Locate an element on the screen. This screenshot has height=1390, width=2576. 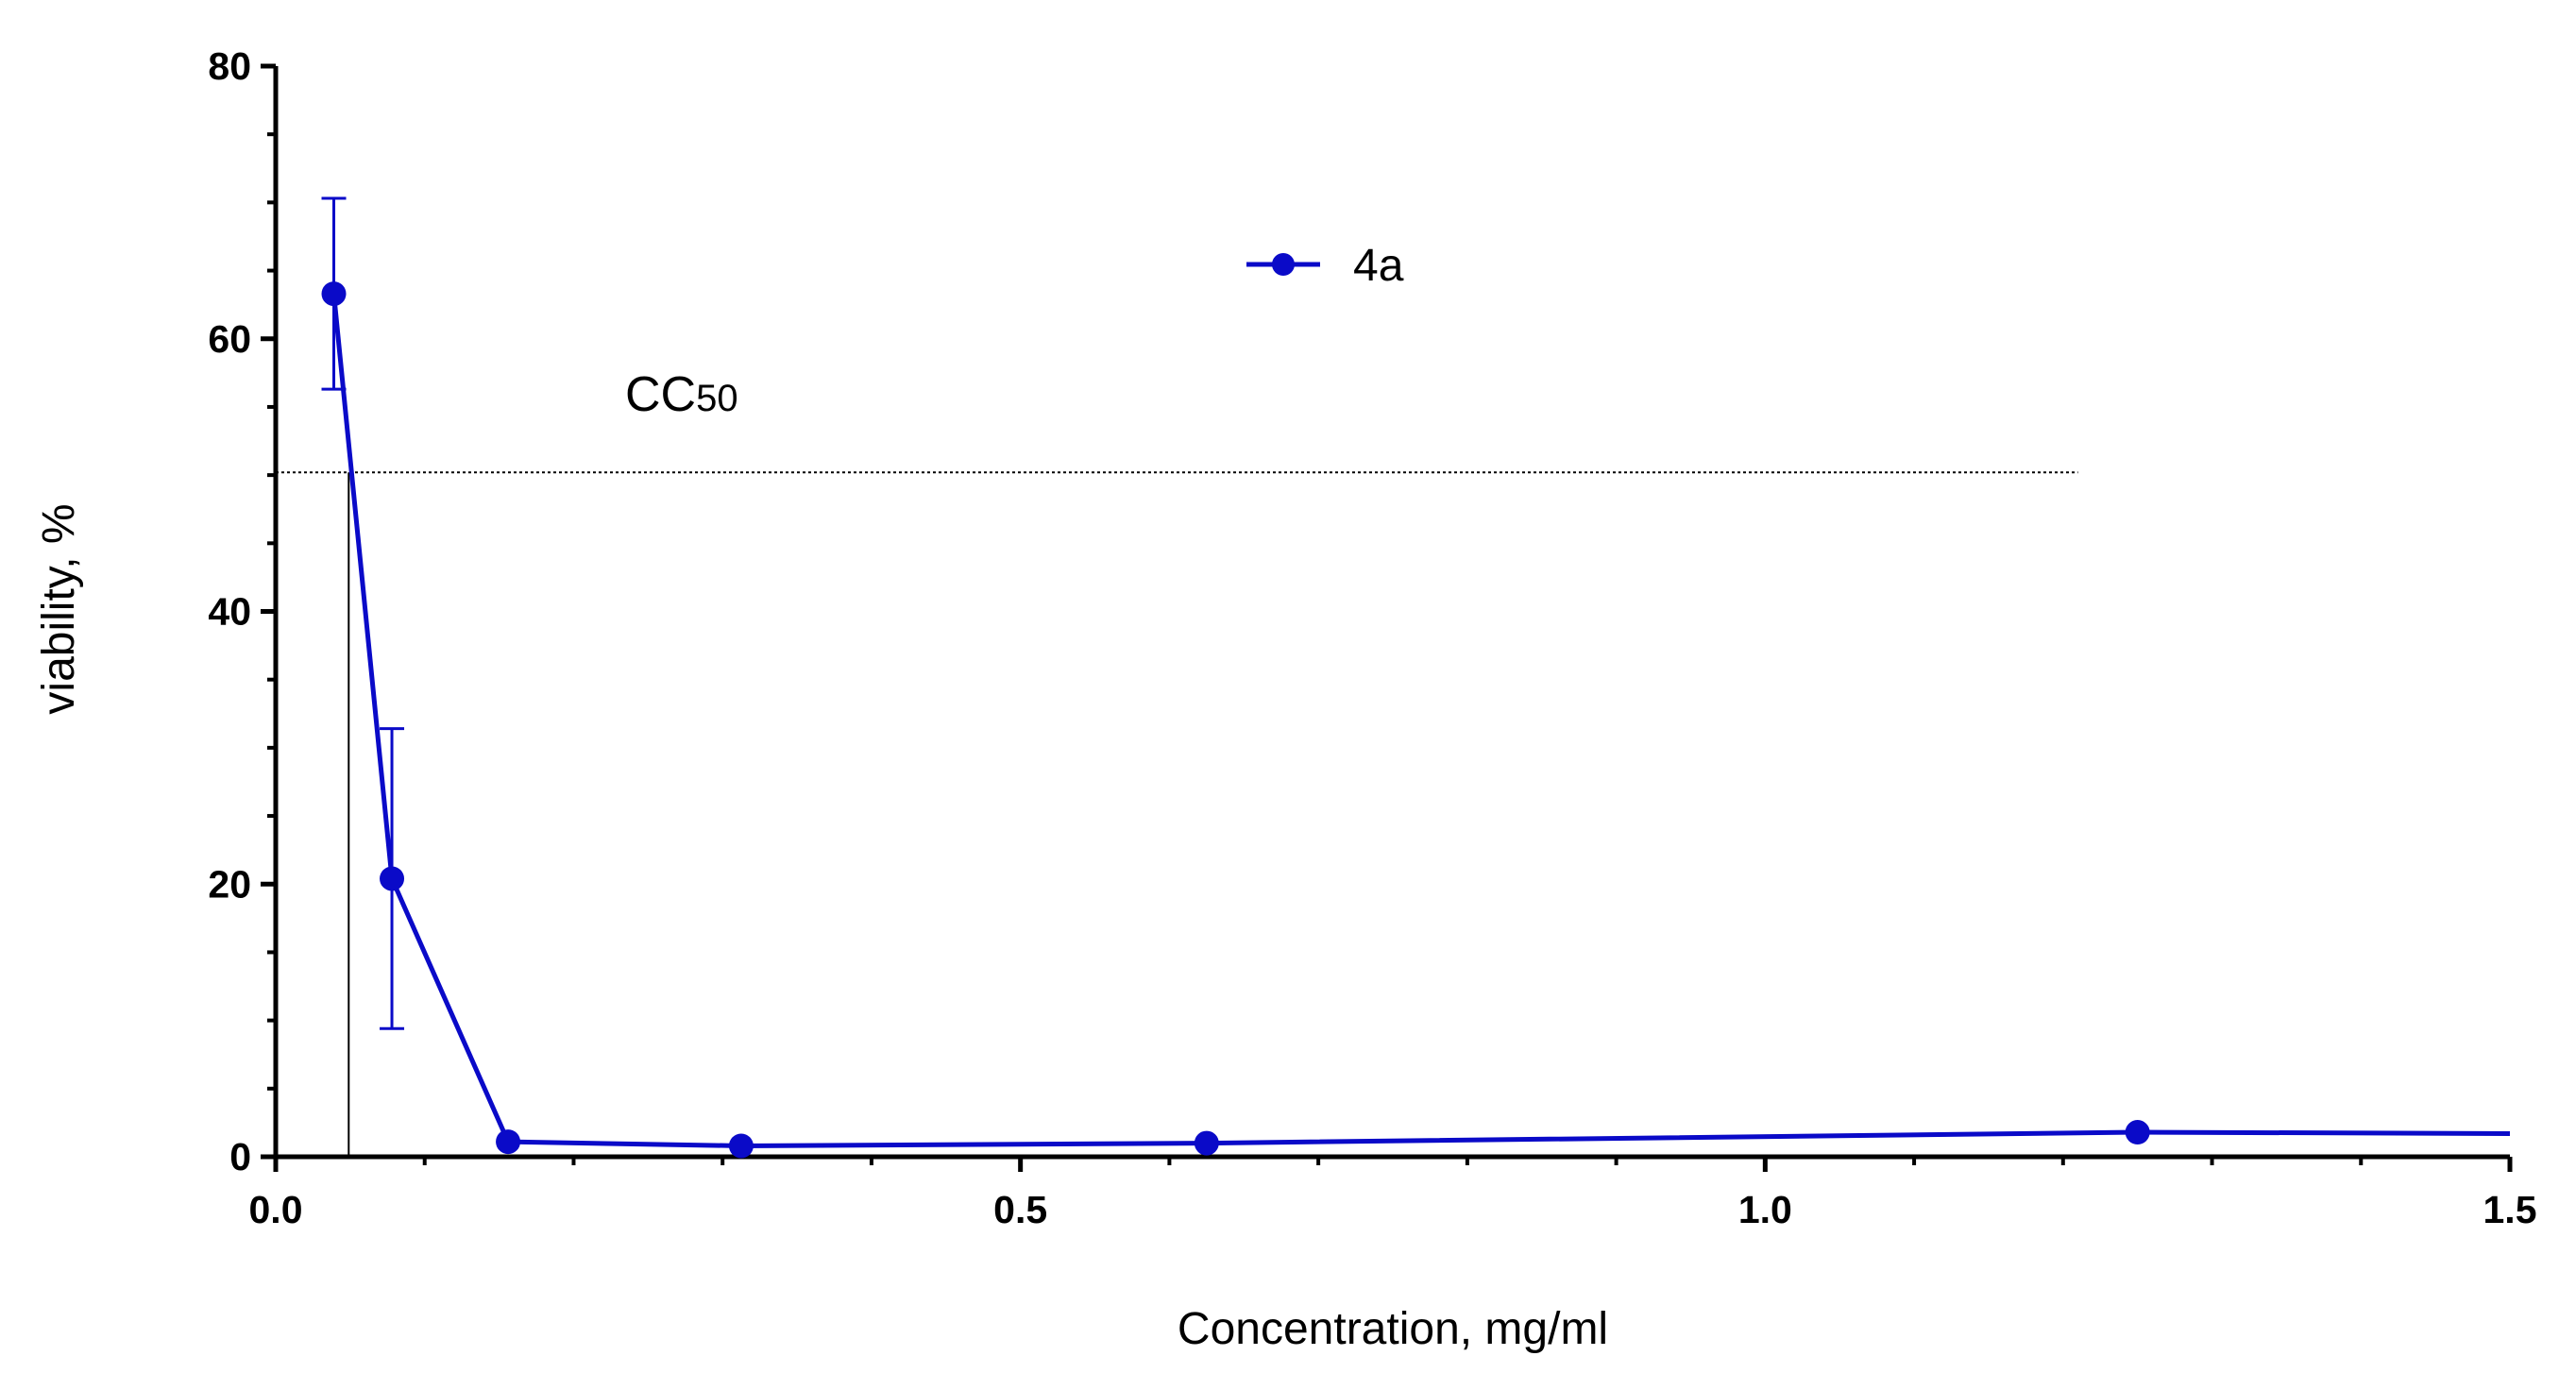
x-axis-title: Concentration, mg/ml is located at coordinates (1393, 1329).